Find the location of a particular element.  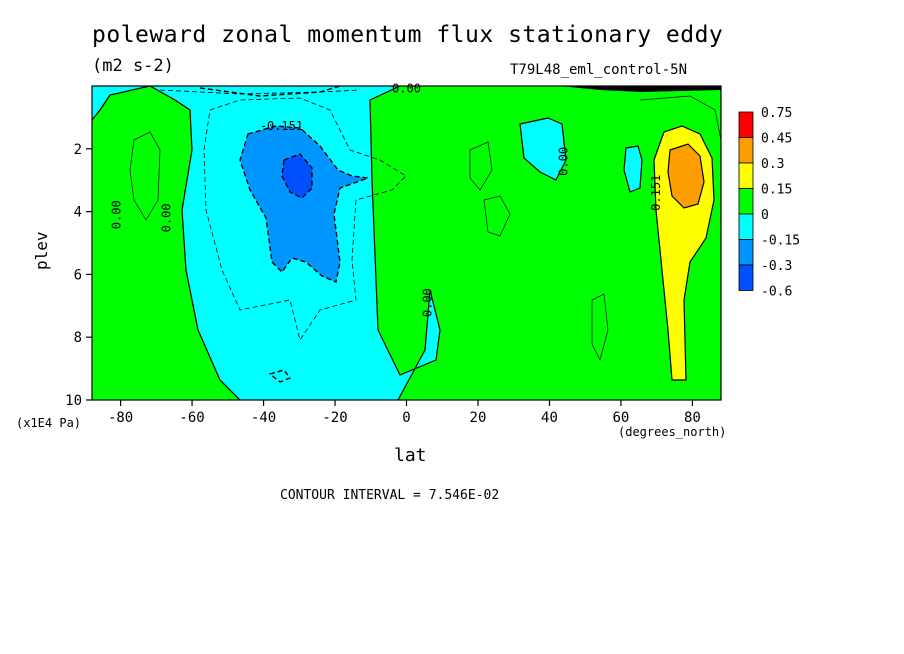

colorbar-label: 0.75 is located at coordinates (776, 113).